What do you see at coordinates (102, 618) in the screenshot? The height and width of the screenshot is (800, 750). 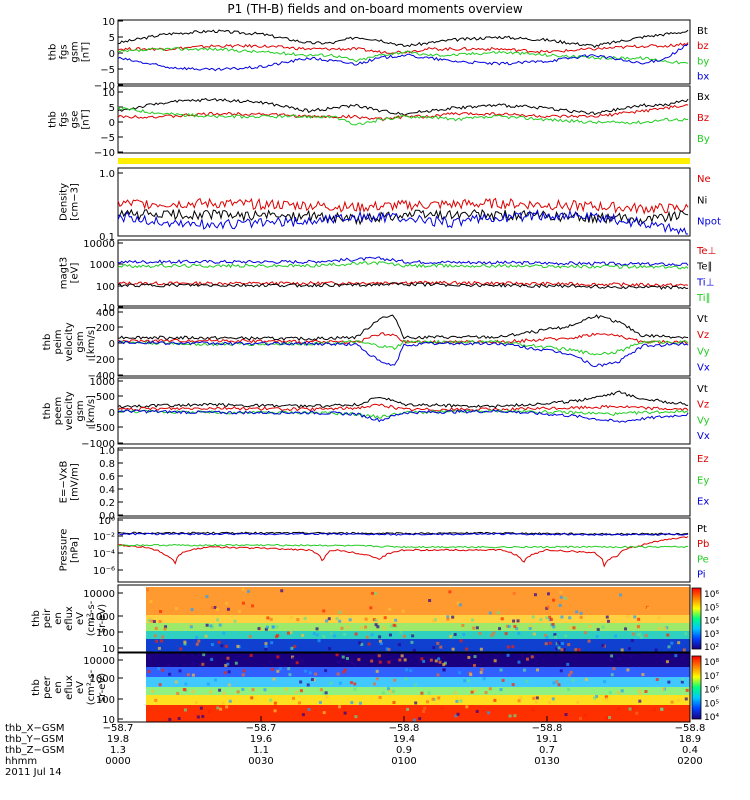 I see `y-axis-label-line: sr-eV)` at bounding box center [102, 618].